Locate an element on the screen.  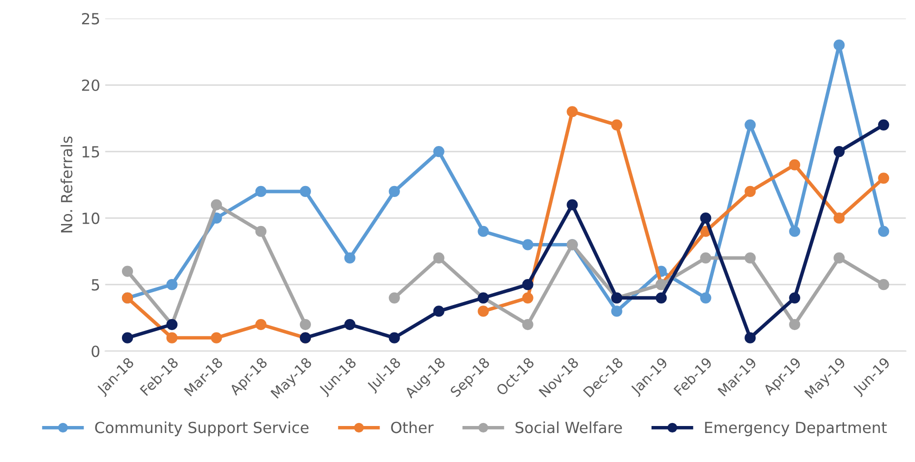
y-tick-label: 15 is located at coordinates (91, 152).